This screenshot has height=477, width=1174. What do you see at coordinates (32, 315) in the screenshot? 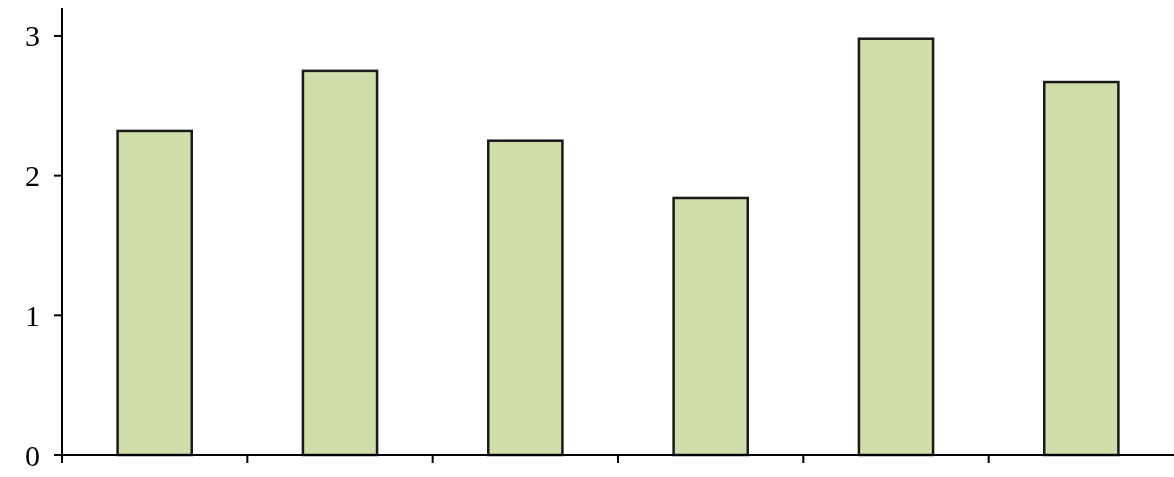
I see `y-tick-label: 1` at bounding box center [32, 315].